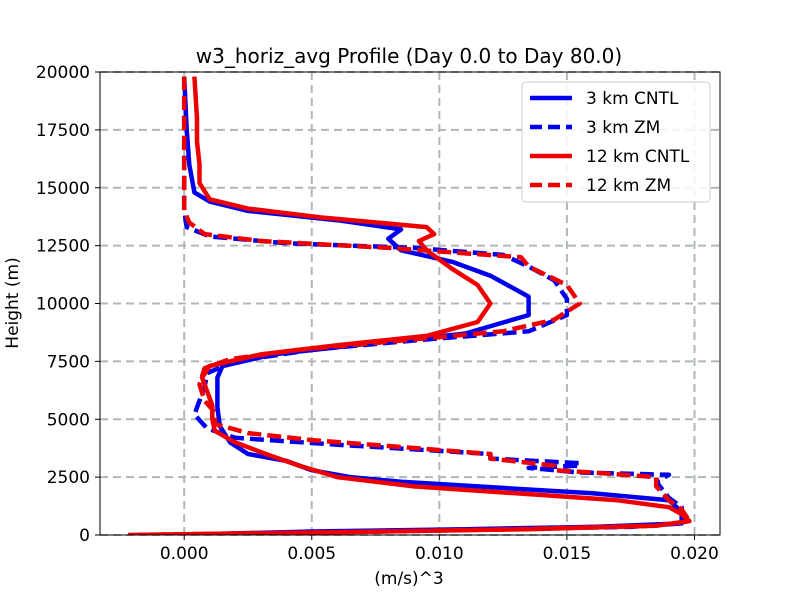  Describe the element at coordinates (311, 554) in the screenshot. I see `x-tick-label: 0.005` at that location.